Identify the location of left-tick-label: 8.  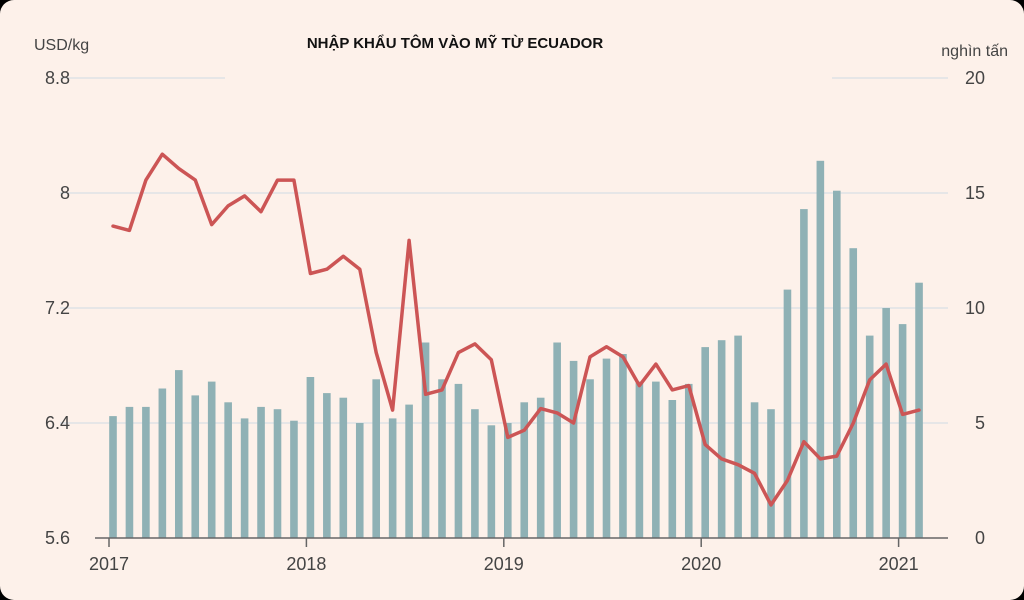
(65, 193).